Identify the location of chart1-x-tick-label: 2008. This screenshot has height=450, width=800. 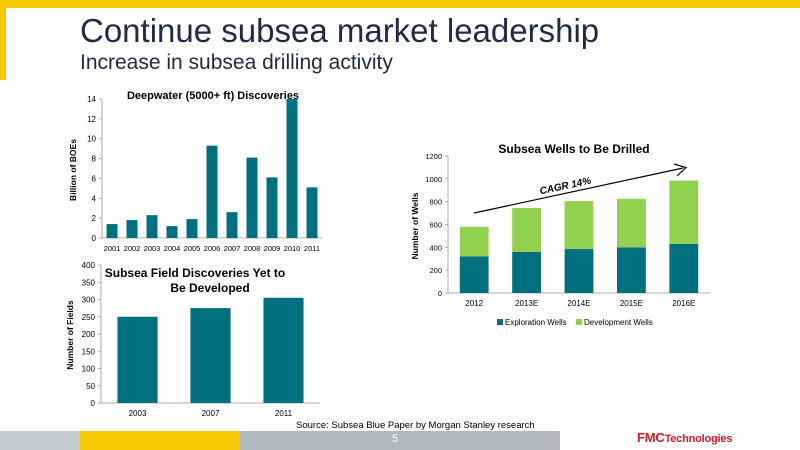
(252, 248).